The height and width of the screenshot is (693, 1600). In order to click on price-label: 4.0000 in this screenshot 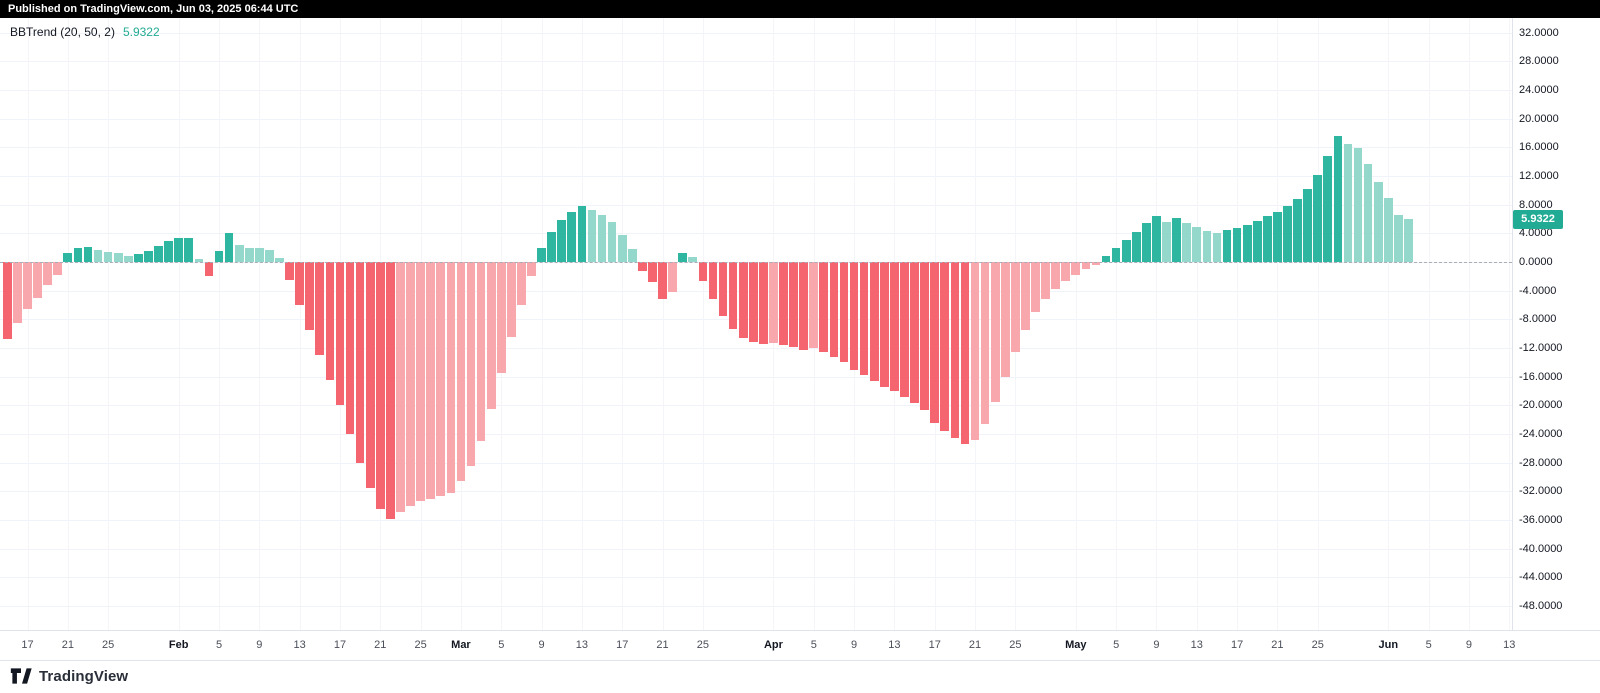, I will do `click(1536, 233)`.